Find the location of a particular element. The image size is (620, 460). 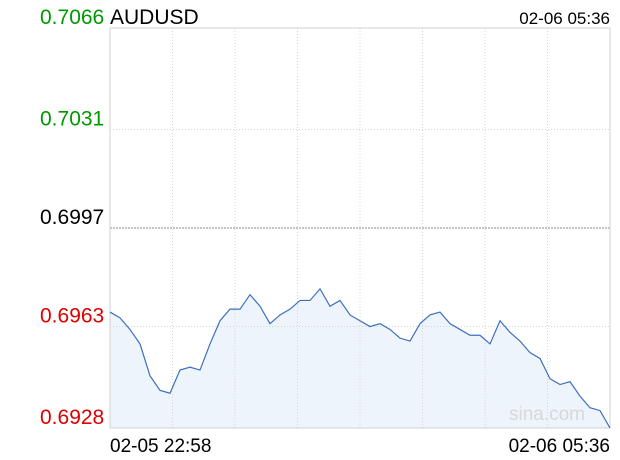

x-tick-label: 02-06 05:36 is located at coordinates (559, 446).